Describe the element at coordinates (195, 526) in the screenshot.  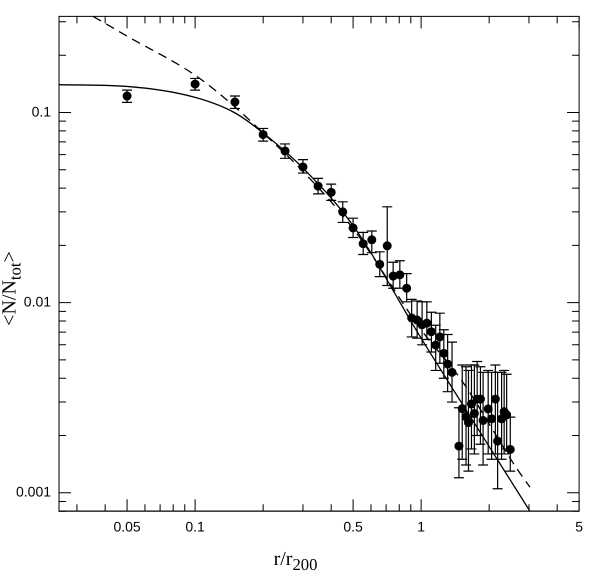
I see `x-tick-label: 0.1` at that location.